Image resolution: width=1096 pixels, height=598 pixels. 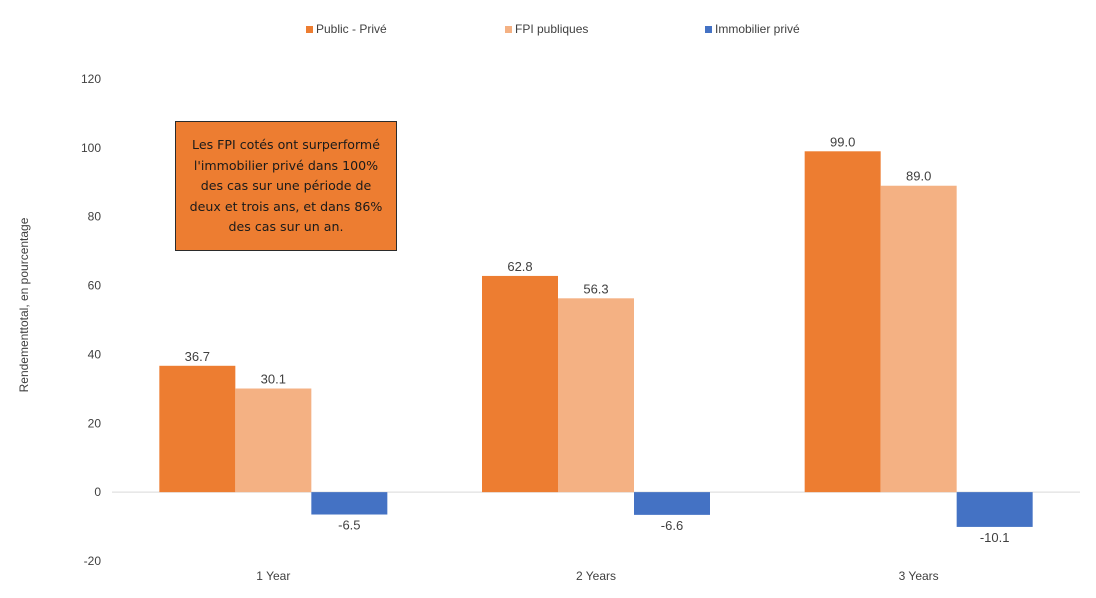 I want to click on legend-item-immobilier-prive: Immobilier privé, so click(x=752, y=29).